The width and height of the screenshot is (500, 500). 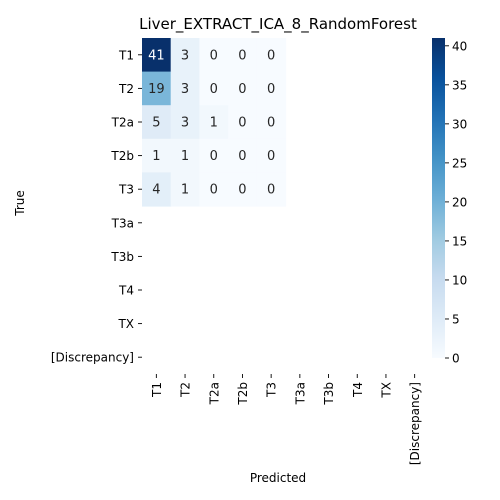 What do you see at coordinates (20, 203) in the screenshot?
I see `y-axis-label: True` at bounding box center [20, 203].